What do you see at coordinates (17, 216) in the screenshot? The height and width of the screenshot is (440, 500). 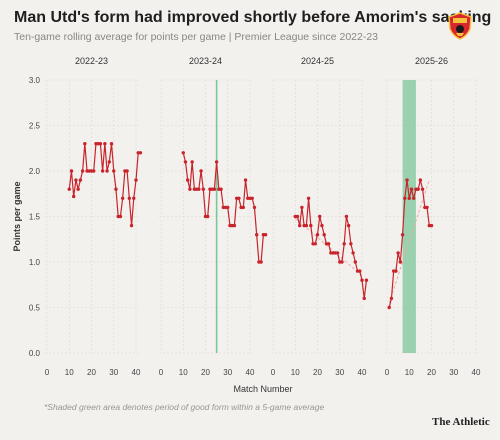 I see `y-axis-label: Points per game` at bounding box center [17, 216].